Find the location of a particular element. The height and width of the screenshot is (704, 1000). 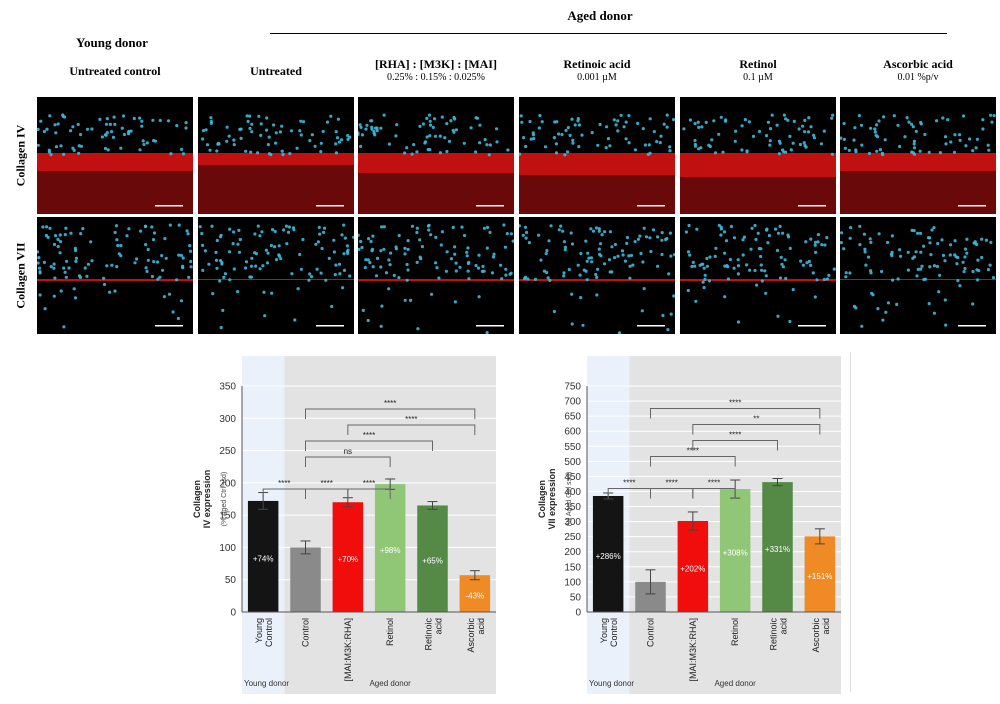

micrograph-image is located at coordinates (597, 163).